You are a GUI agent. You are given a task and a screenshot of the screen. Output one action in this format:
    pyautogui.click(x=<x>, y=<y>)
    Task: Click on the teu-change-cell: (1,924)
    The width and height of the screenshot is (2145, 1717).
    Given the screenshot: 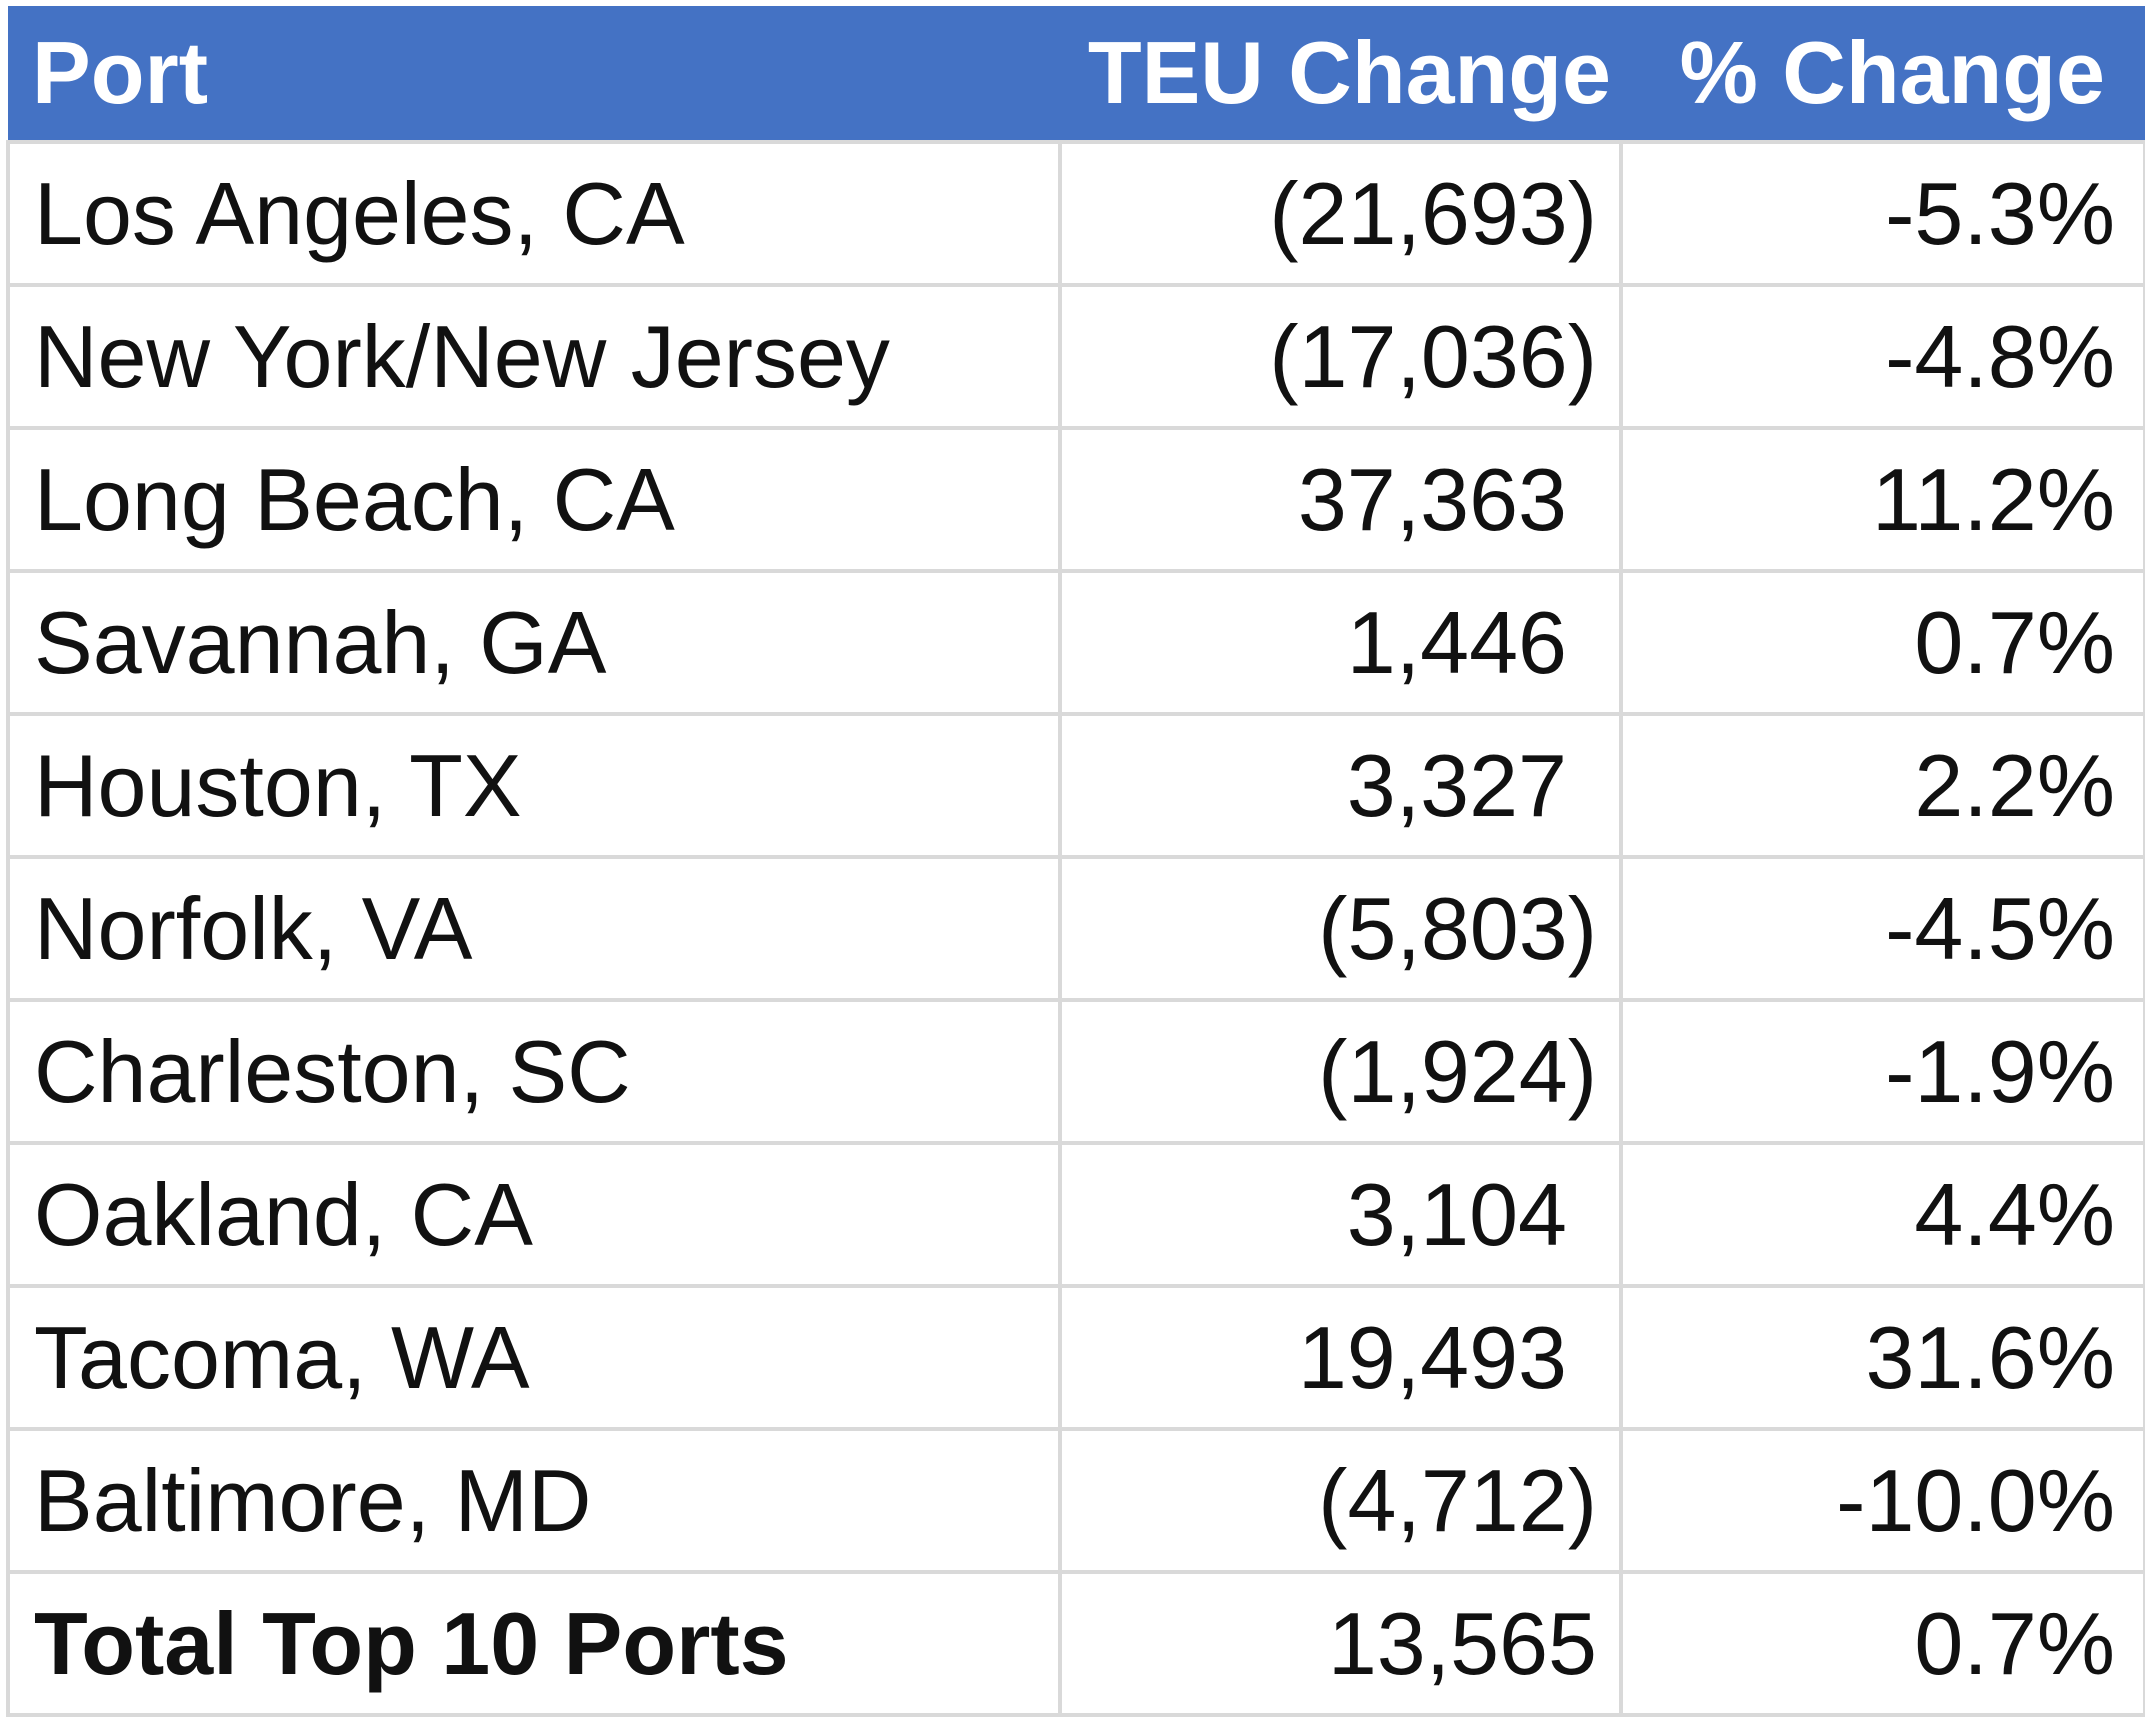 What is the action you would take?
    pyautogui.click(x=1340, y=1071)
    